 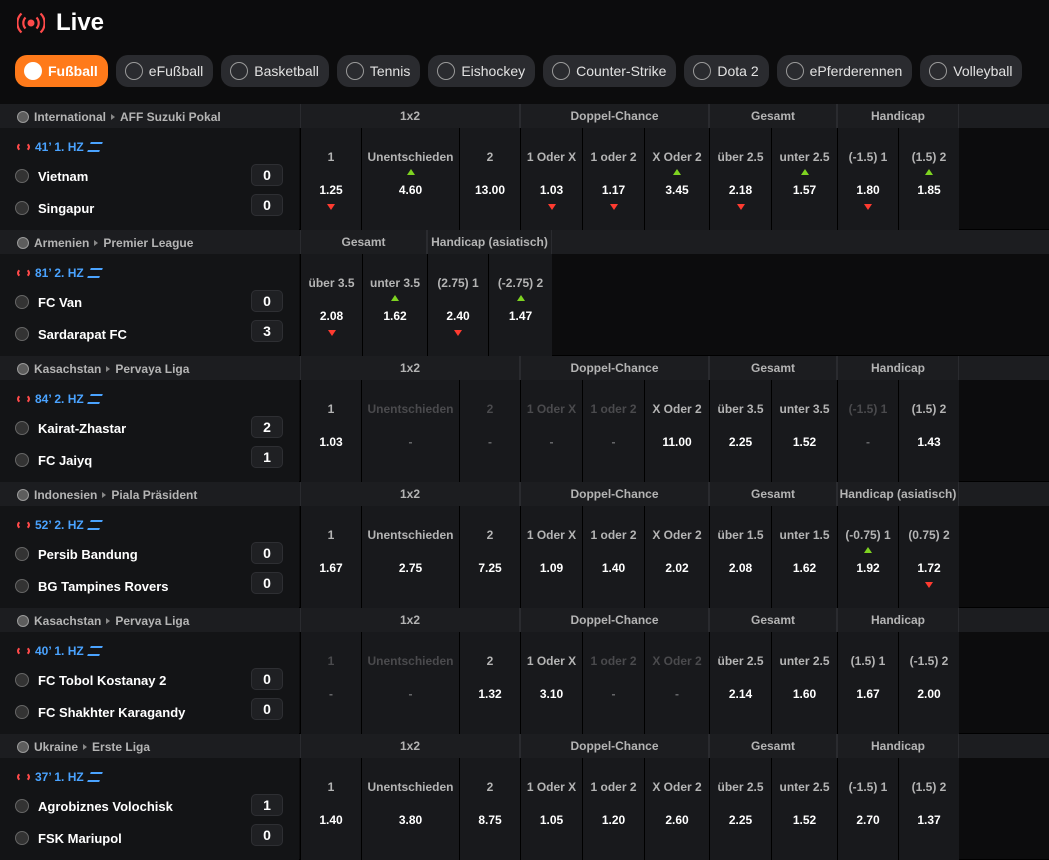 What do you see at coordinates (410, 557) in the screenshot?
I see `odds-button: Unentschieden 2.75` at bounding box center [410, 557].